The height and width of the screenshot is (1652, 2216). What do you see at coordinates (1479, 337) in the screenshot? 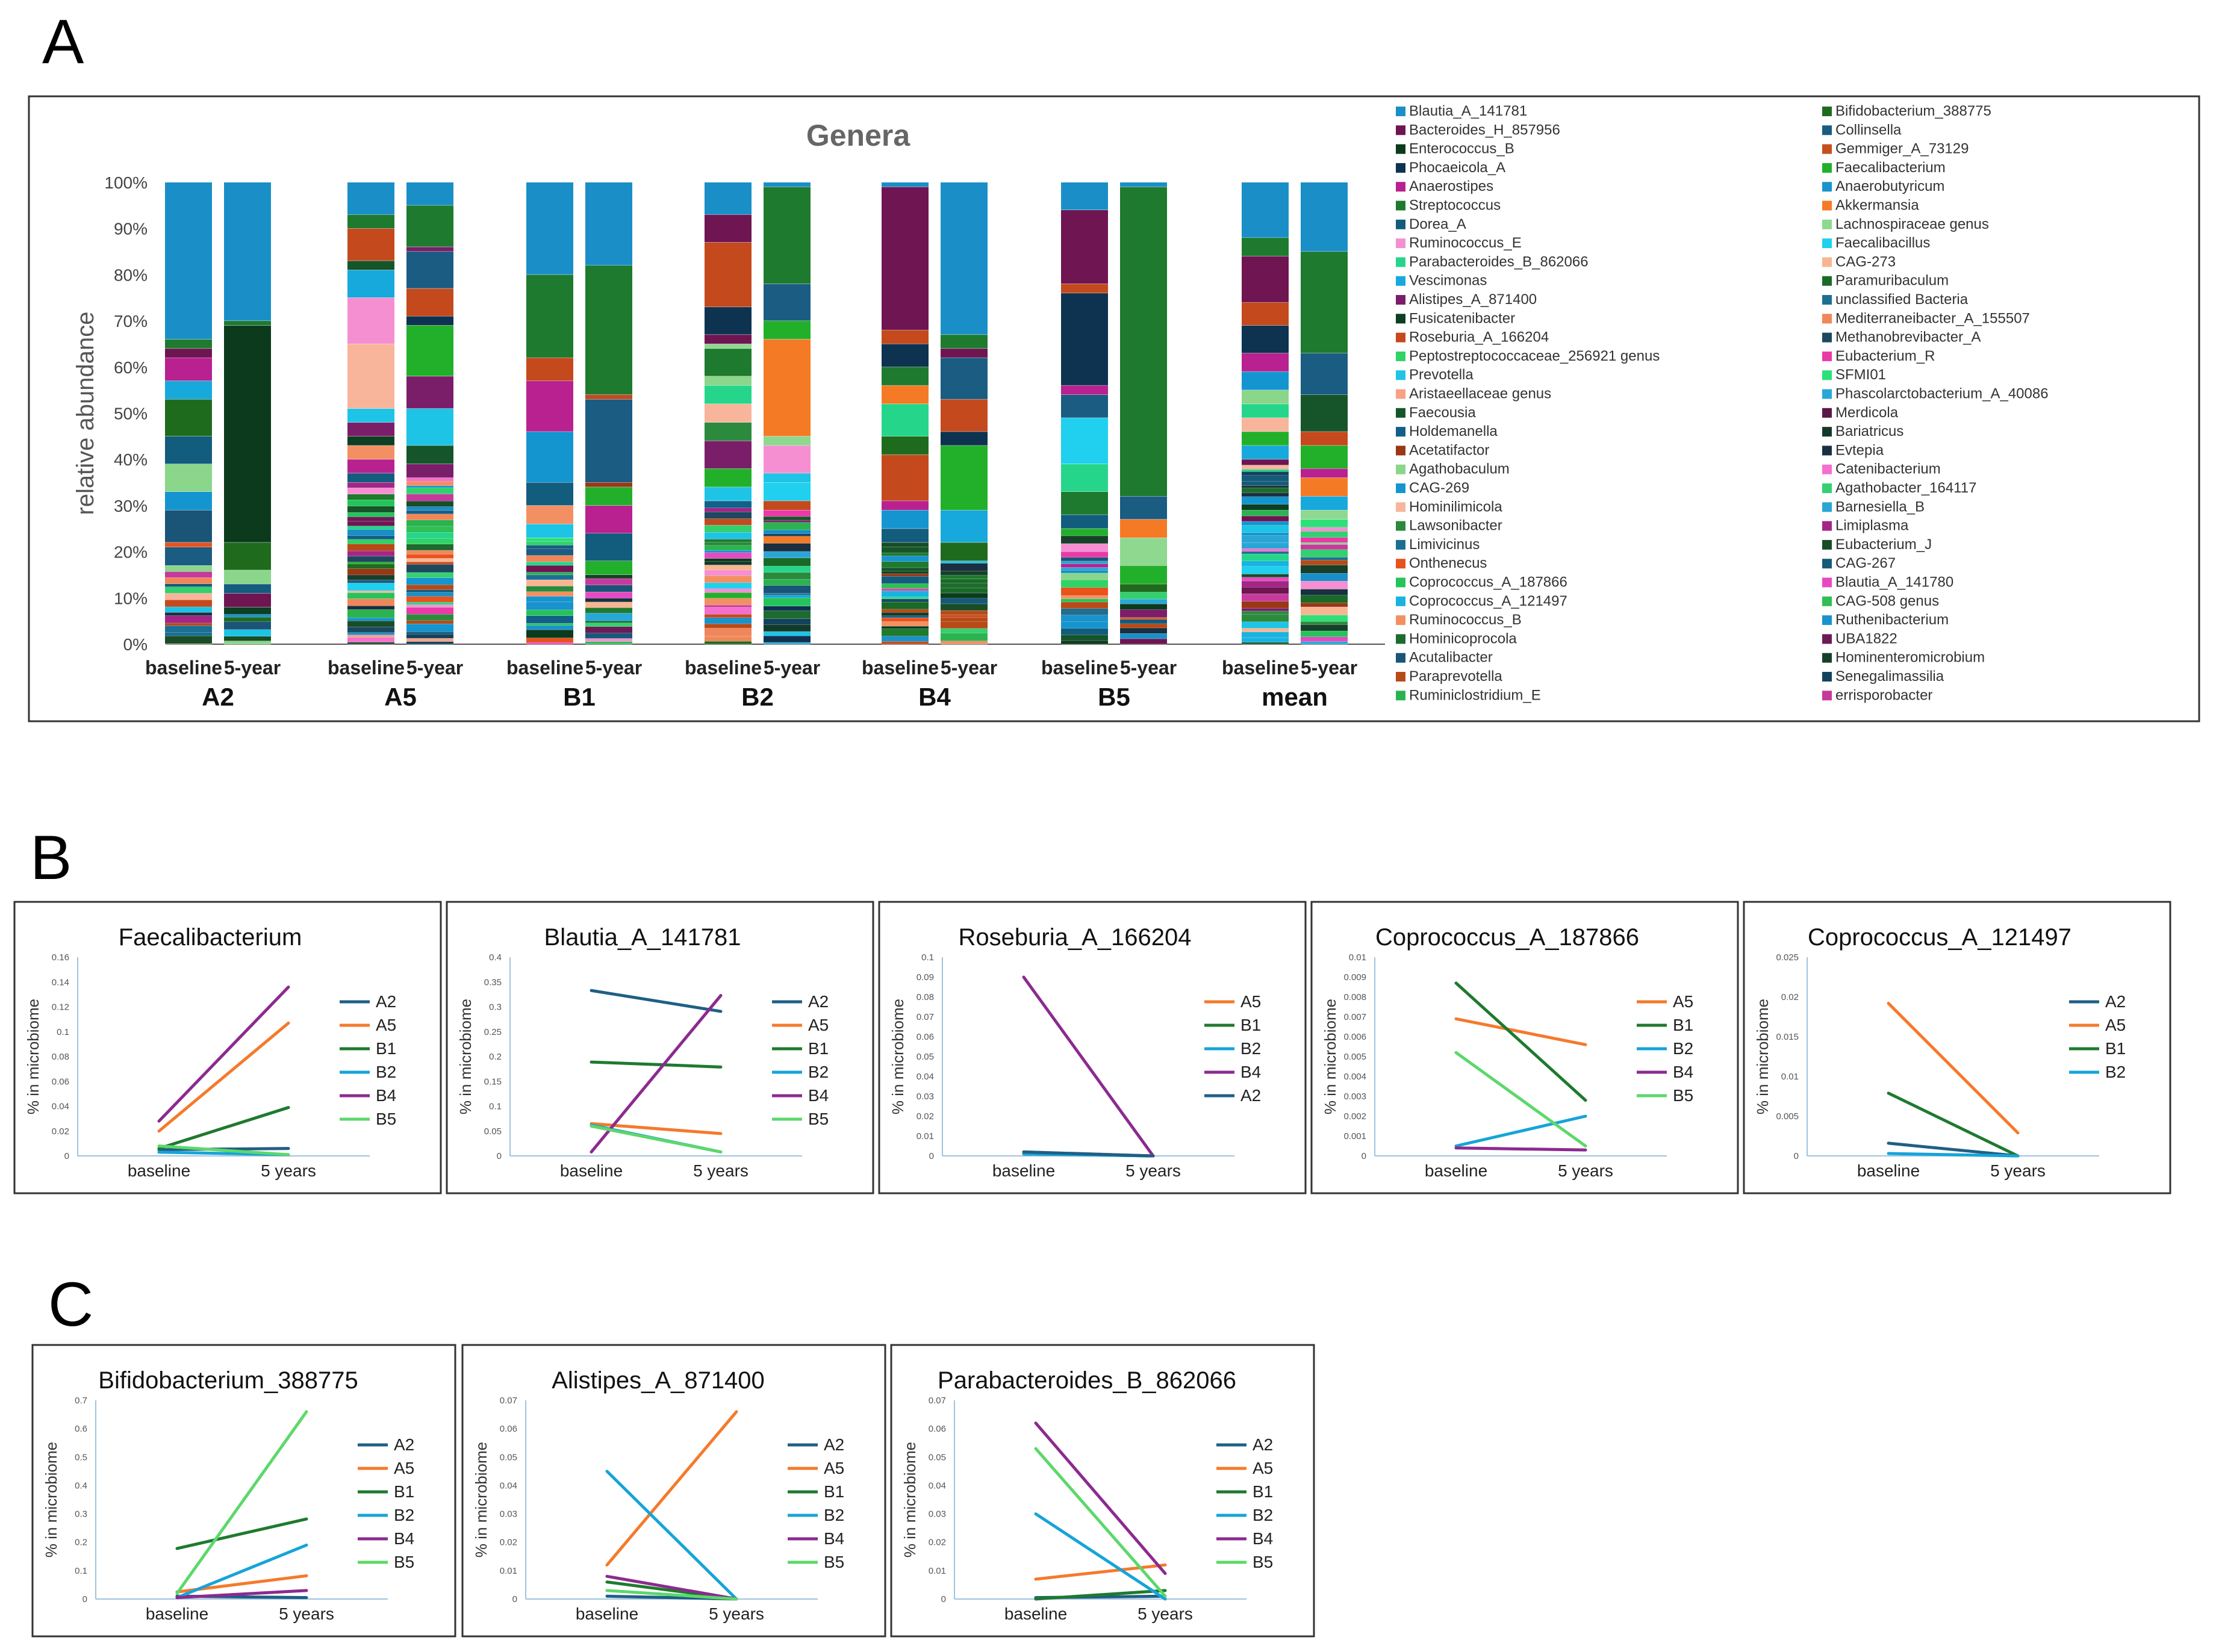
I see `legend-entry: Roseburia_A_166204` at bounding box center [1479, 337].